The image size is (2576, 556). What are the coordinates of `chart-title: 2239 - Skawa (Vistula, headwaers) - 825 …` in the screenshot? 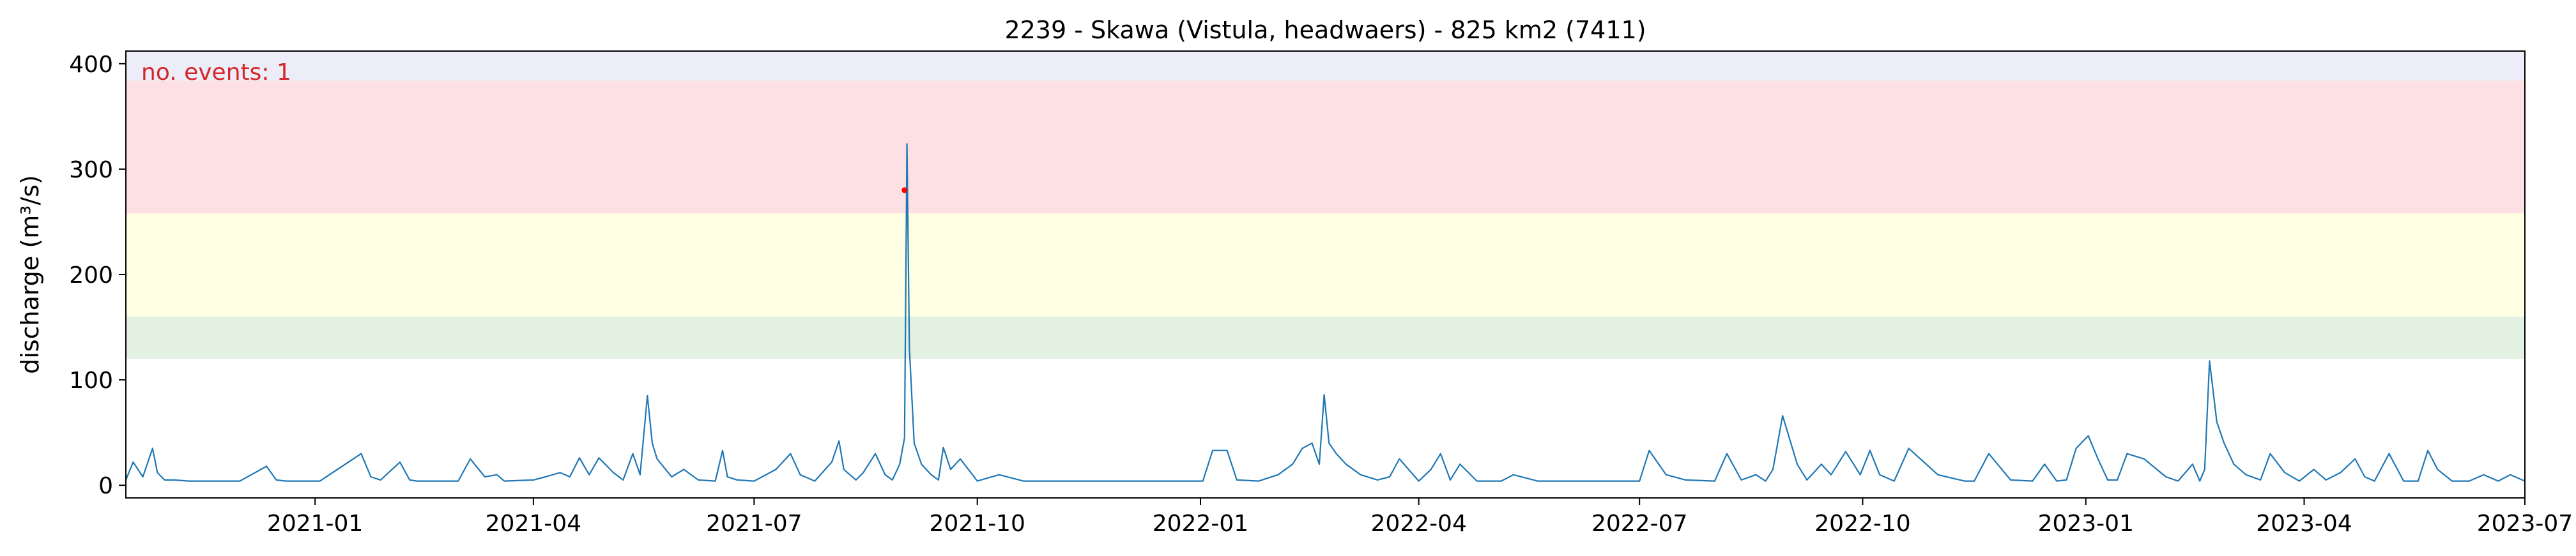 It's located at (1325, 30).